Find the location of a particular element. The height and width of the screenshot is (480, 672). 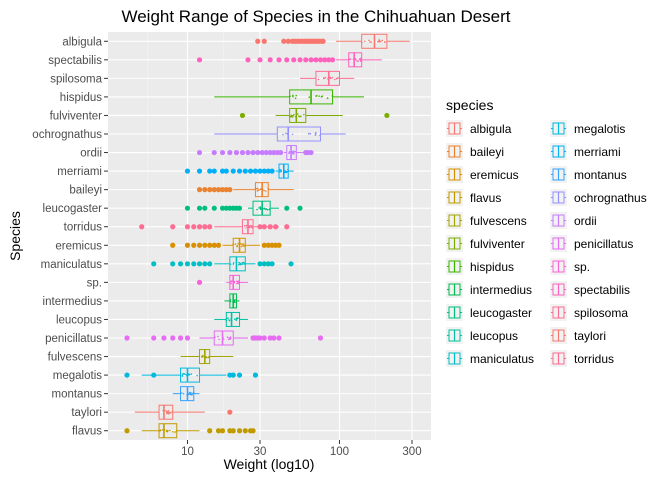

legend-label: maniculatus is located at coordinates (502, 359).